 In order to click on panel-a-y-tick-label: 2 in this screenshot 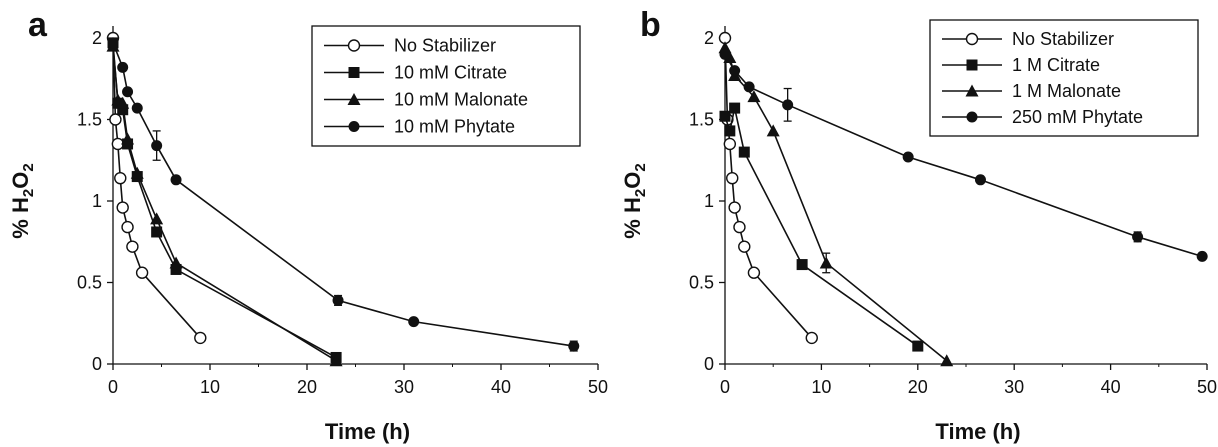, I will do `click(97, 38)`.